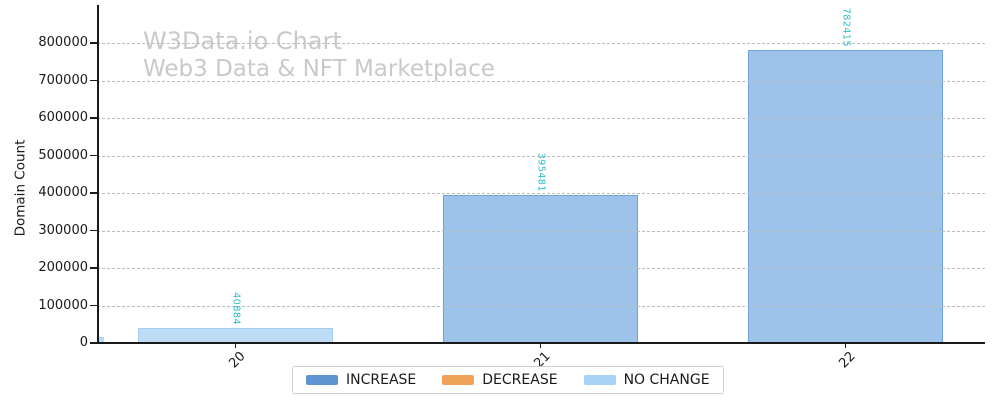 This screenshot has height=400, width=1000. What do you see at coordinates (63, 305) in the screenshot?
I see `y-tick-label: 100000` at bounding box center [63, 305].